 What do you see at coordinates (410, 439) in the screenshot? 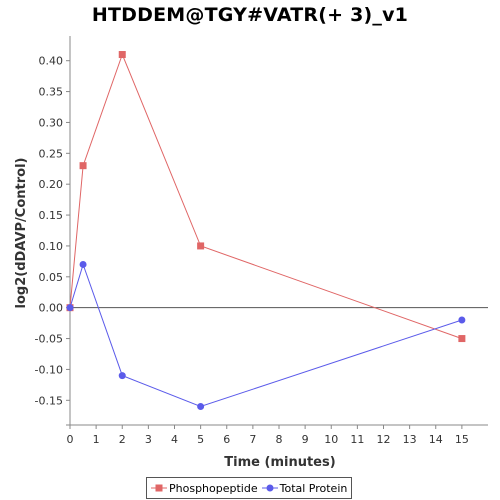
I see `x-tick-label: 13` at bounding box center [410, 439].